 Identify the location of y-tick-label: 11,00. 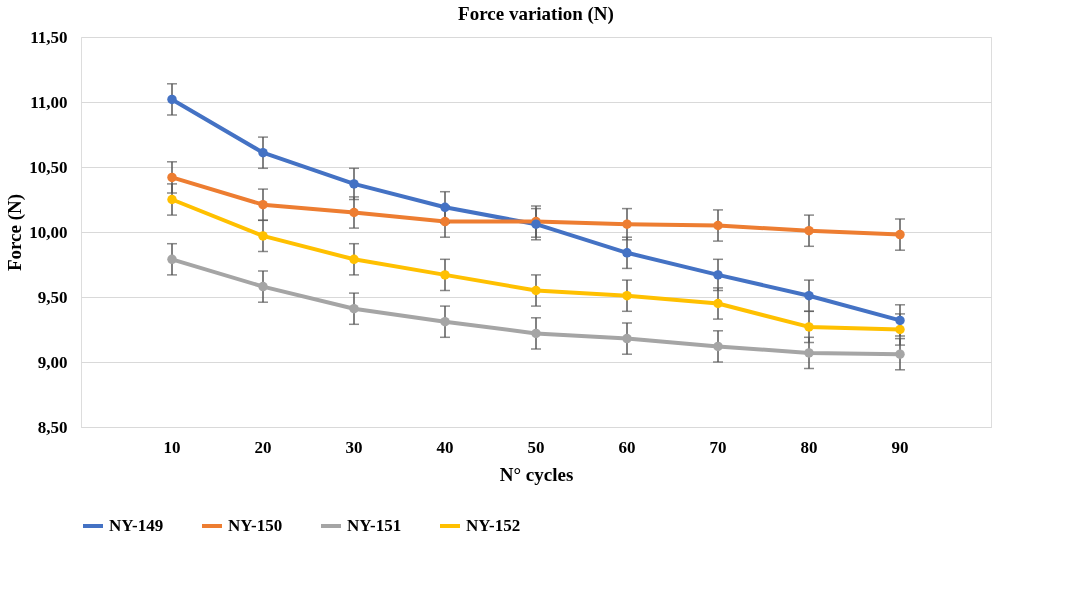
(49, 102).